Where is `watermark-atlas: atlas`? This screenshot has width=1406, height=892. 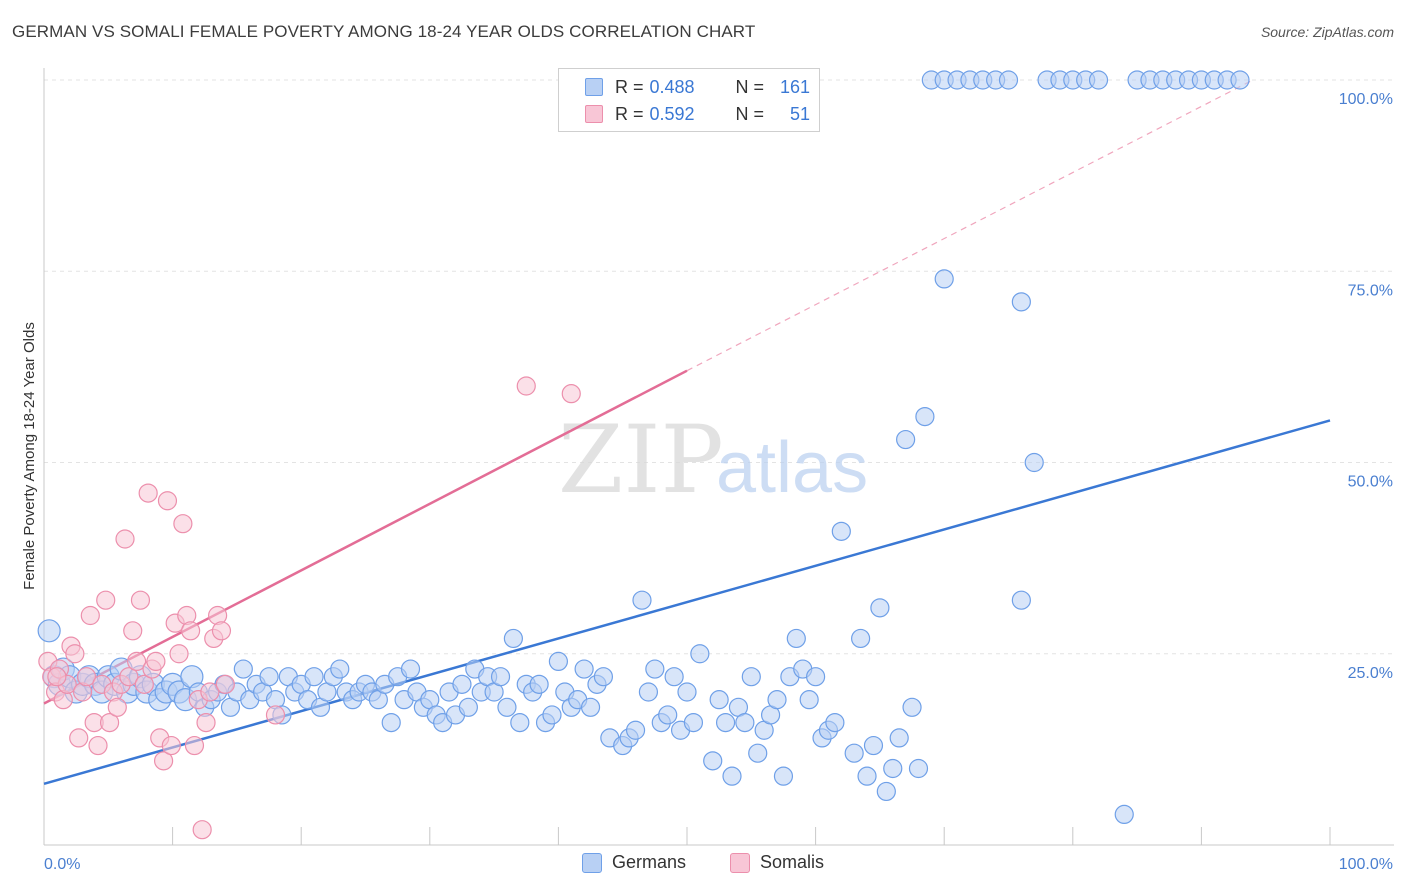 watermark-atlas: atlas is located at coordinates (792, 468).